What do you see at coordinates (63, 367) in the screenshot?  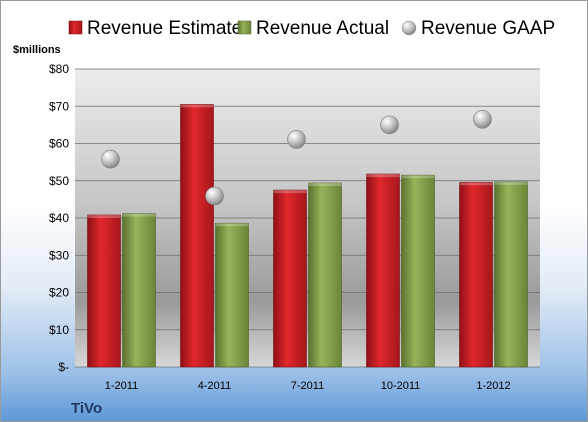 I see `y-tick-label: $-` at bounding box center [63, 367].